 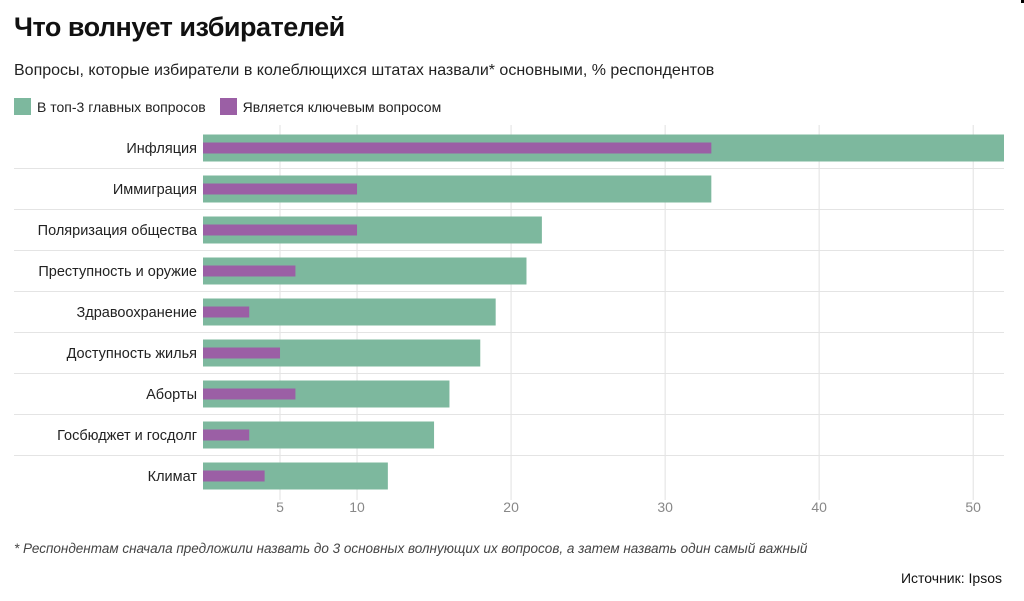 What do you see at coordinates (173, 477) in the screenshot?
I see `category-label-8: Климат` at bounding box center [173, 477].